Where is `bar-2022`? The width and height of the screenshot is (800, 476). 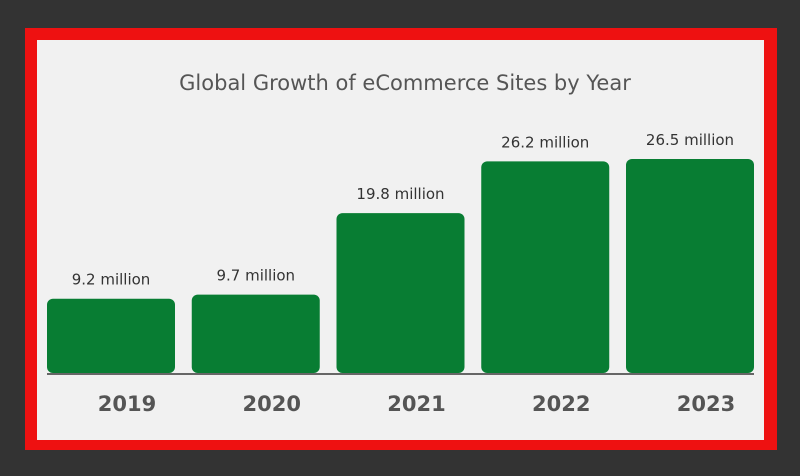
bar-2022 is located at coordinates (545, 267).